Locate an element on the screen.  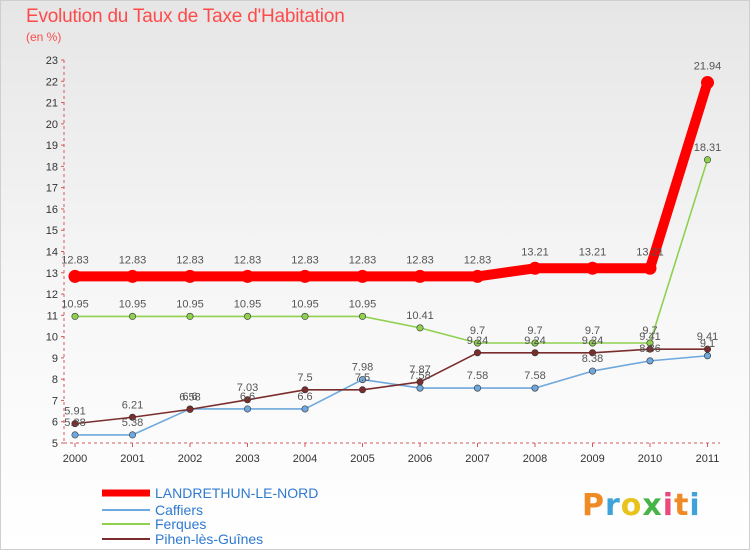
data-label: 18.31 is located at coordinates (708, 148).